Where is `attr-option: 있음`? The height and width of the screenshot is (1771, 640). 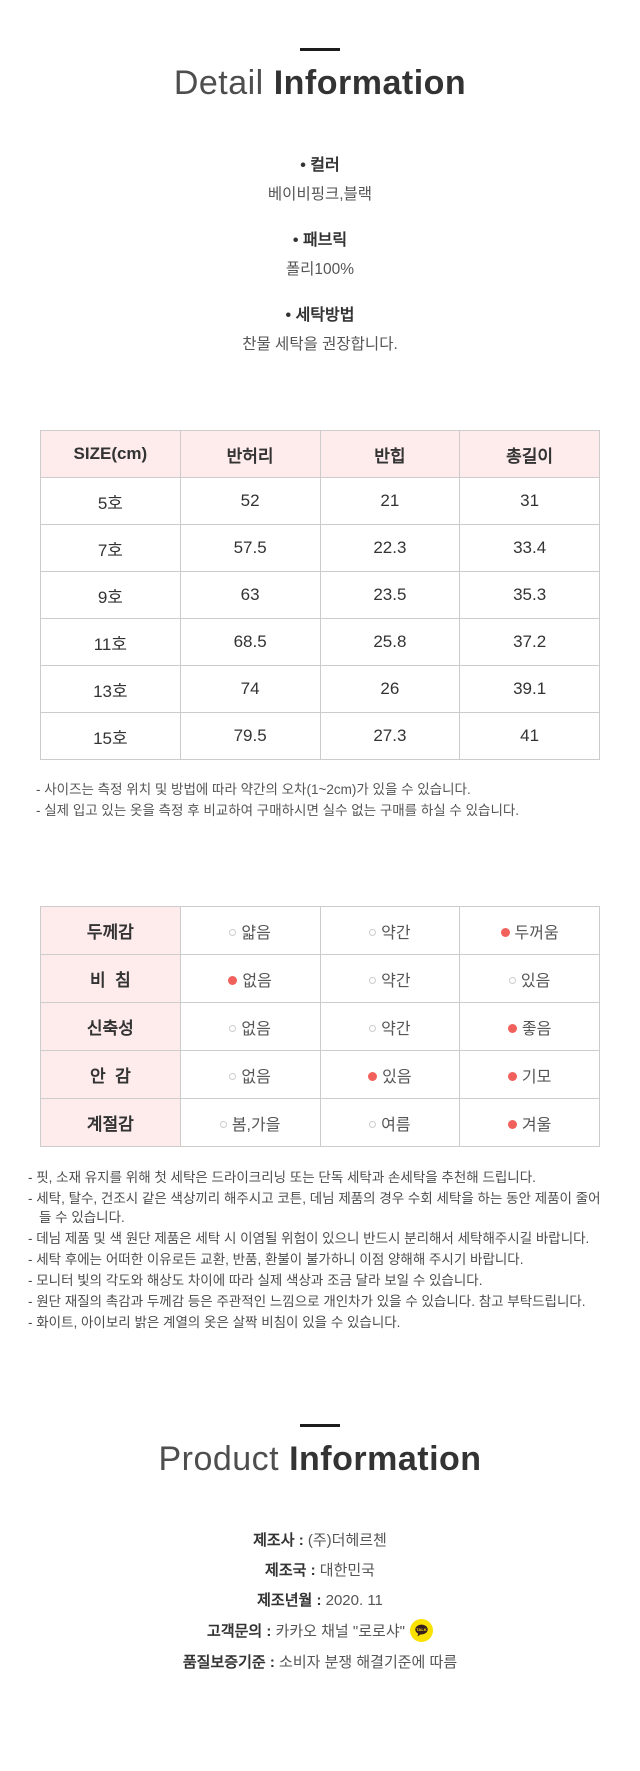
attr-option: 있음 is located at coordinates (390, 1075).